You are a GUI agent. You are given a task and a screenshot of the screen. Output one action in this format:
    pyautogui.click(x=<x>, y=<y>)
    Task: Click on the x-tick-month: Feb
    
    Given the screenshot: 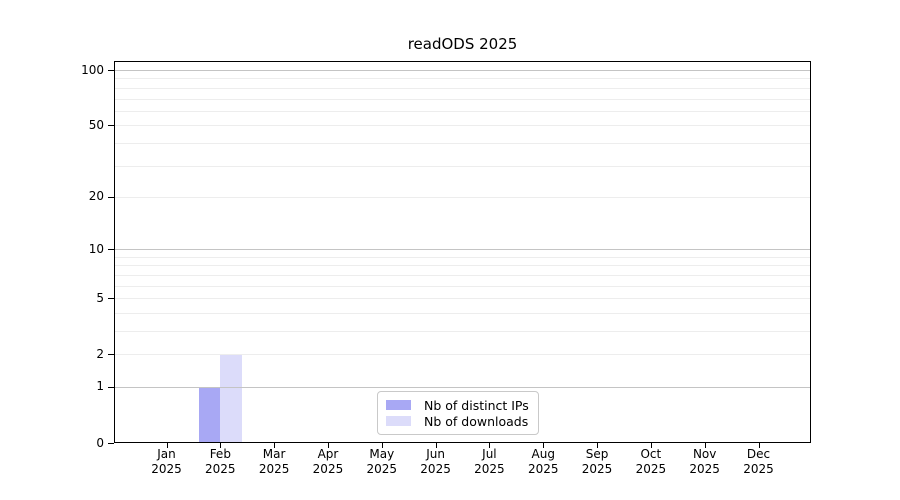 What is the action you would take?
    pyautogui.click(x=220, y=454)
    